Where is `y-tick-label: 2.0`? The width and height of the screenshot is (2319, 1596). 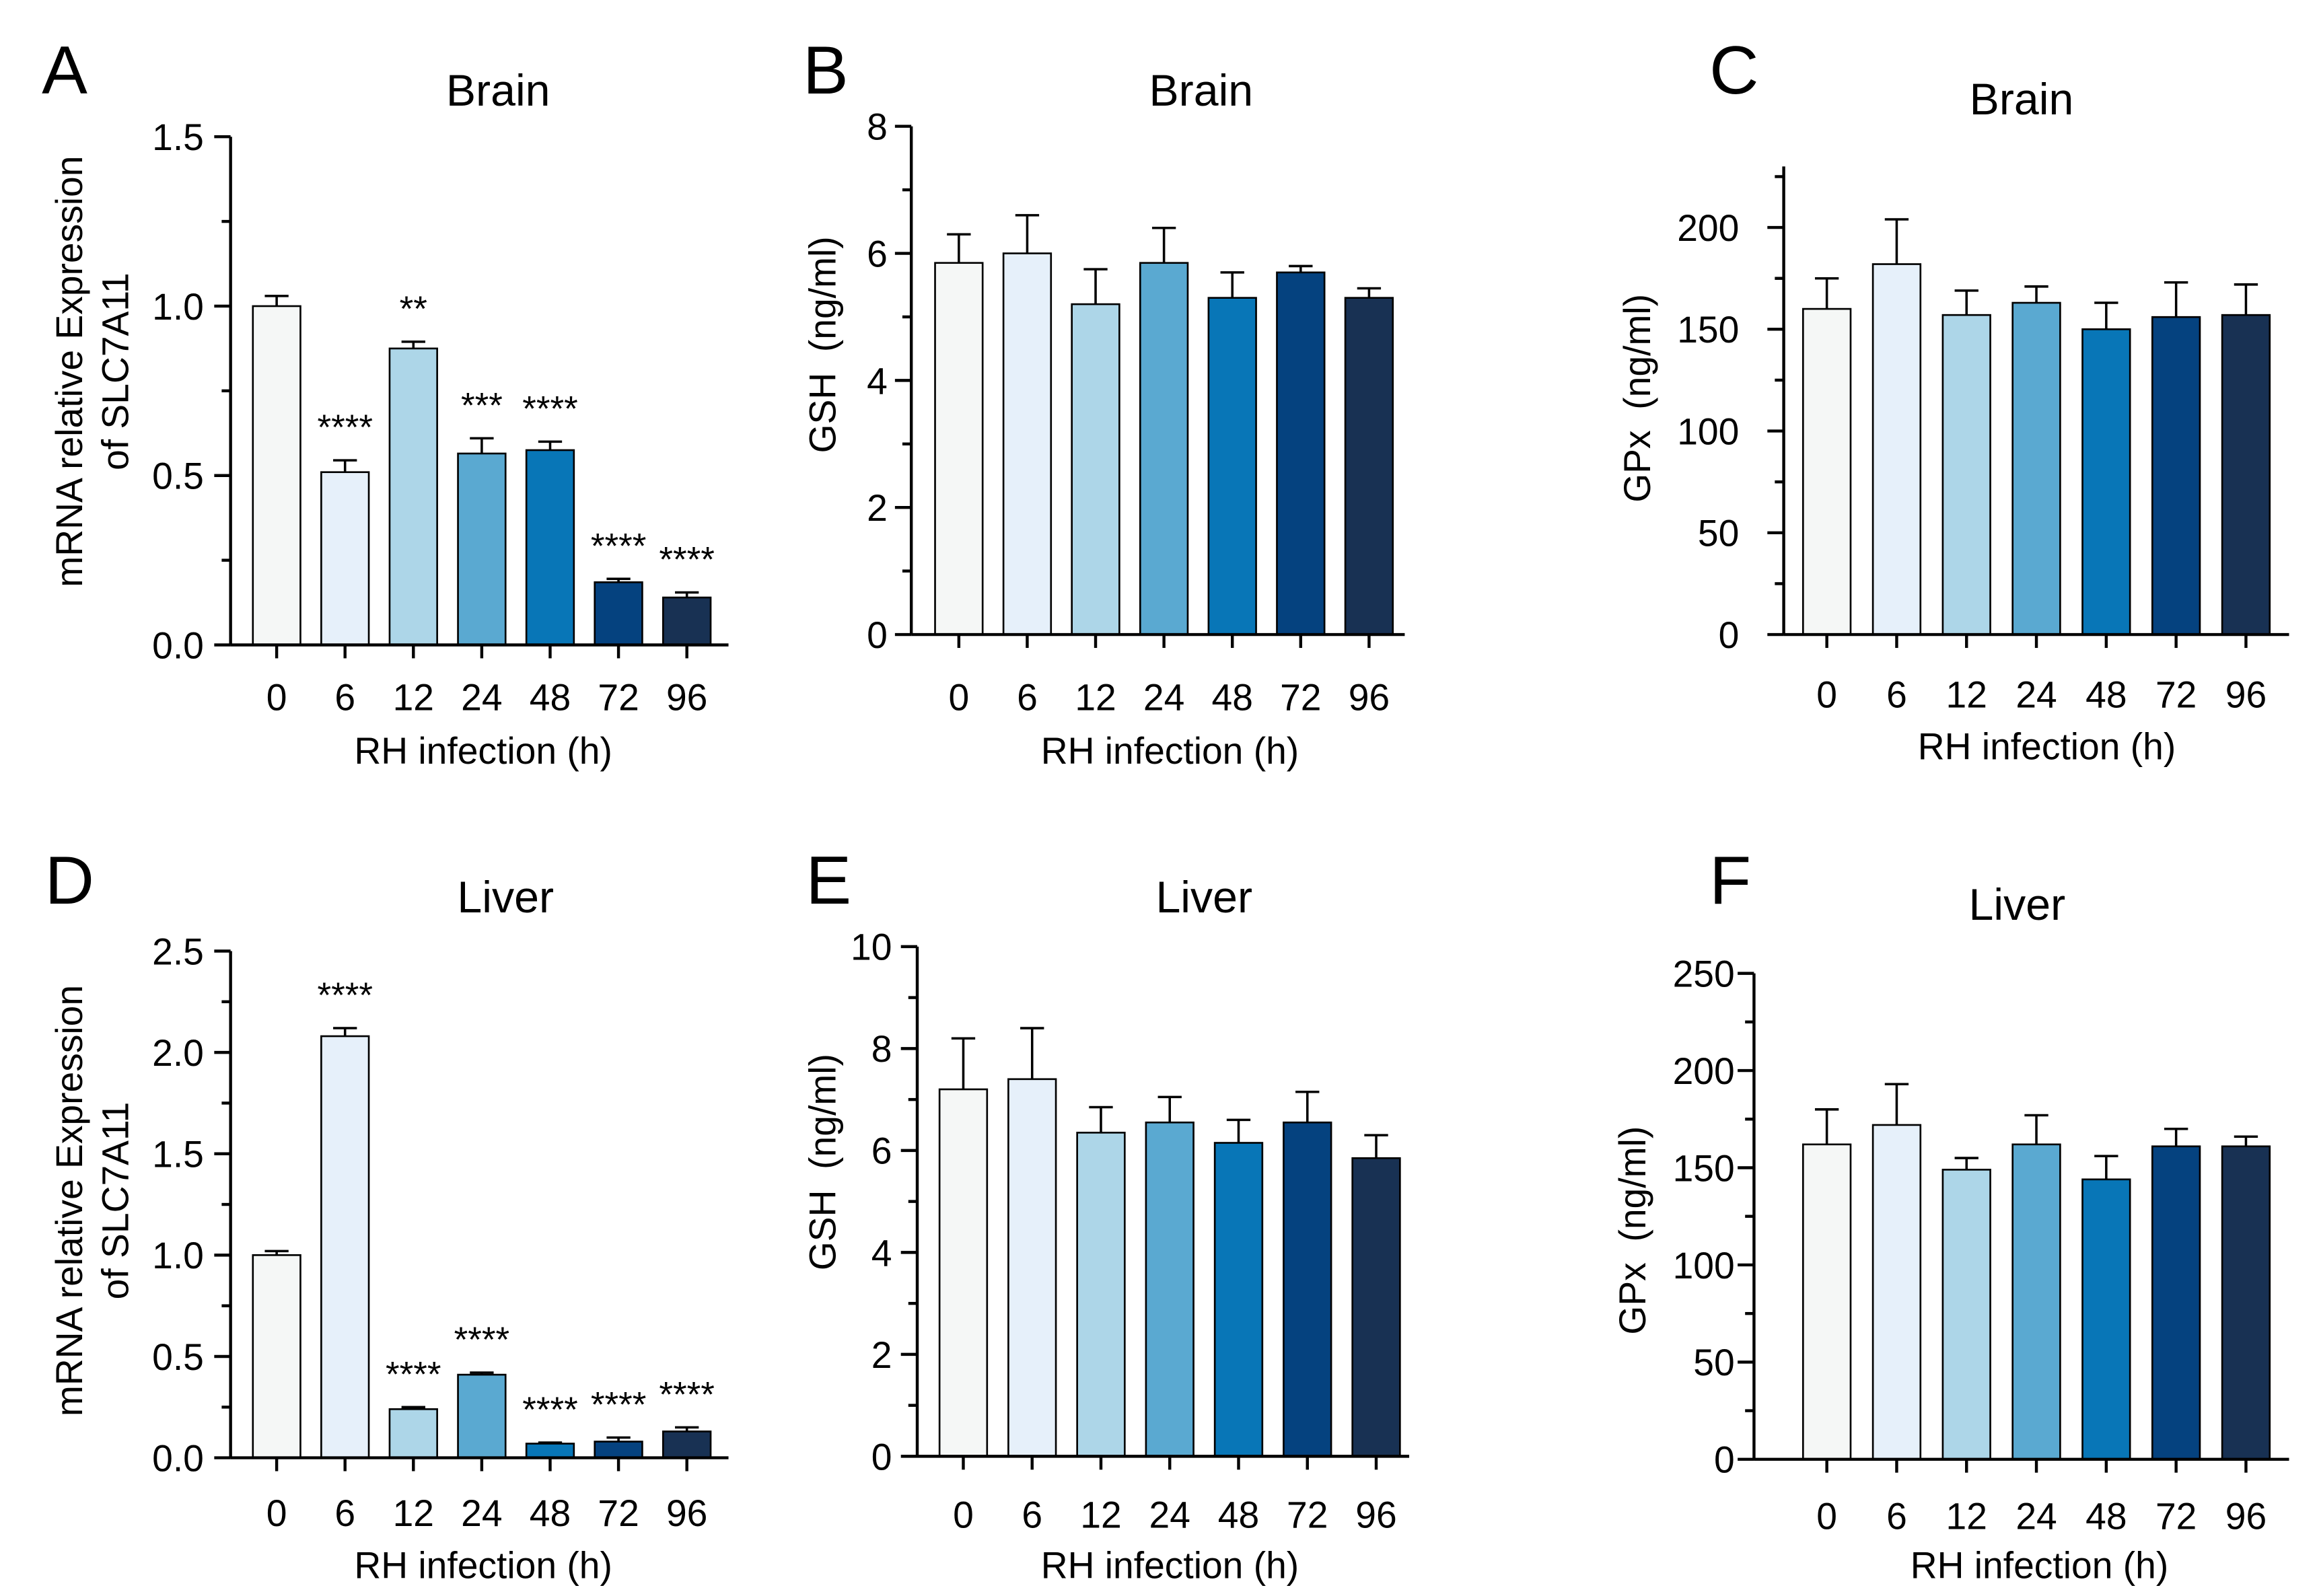
y-tick-label: 2.0 is located at coordinates (178, 1053).